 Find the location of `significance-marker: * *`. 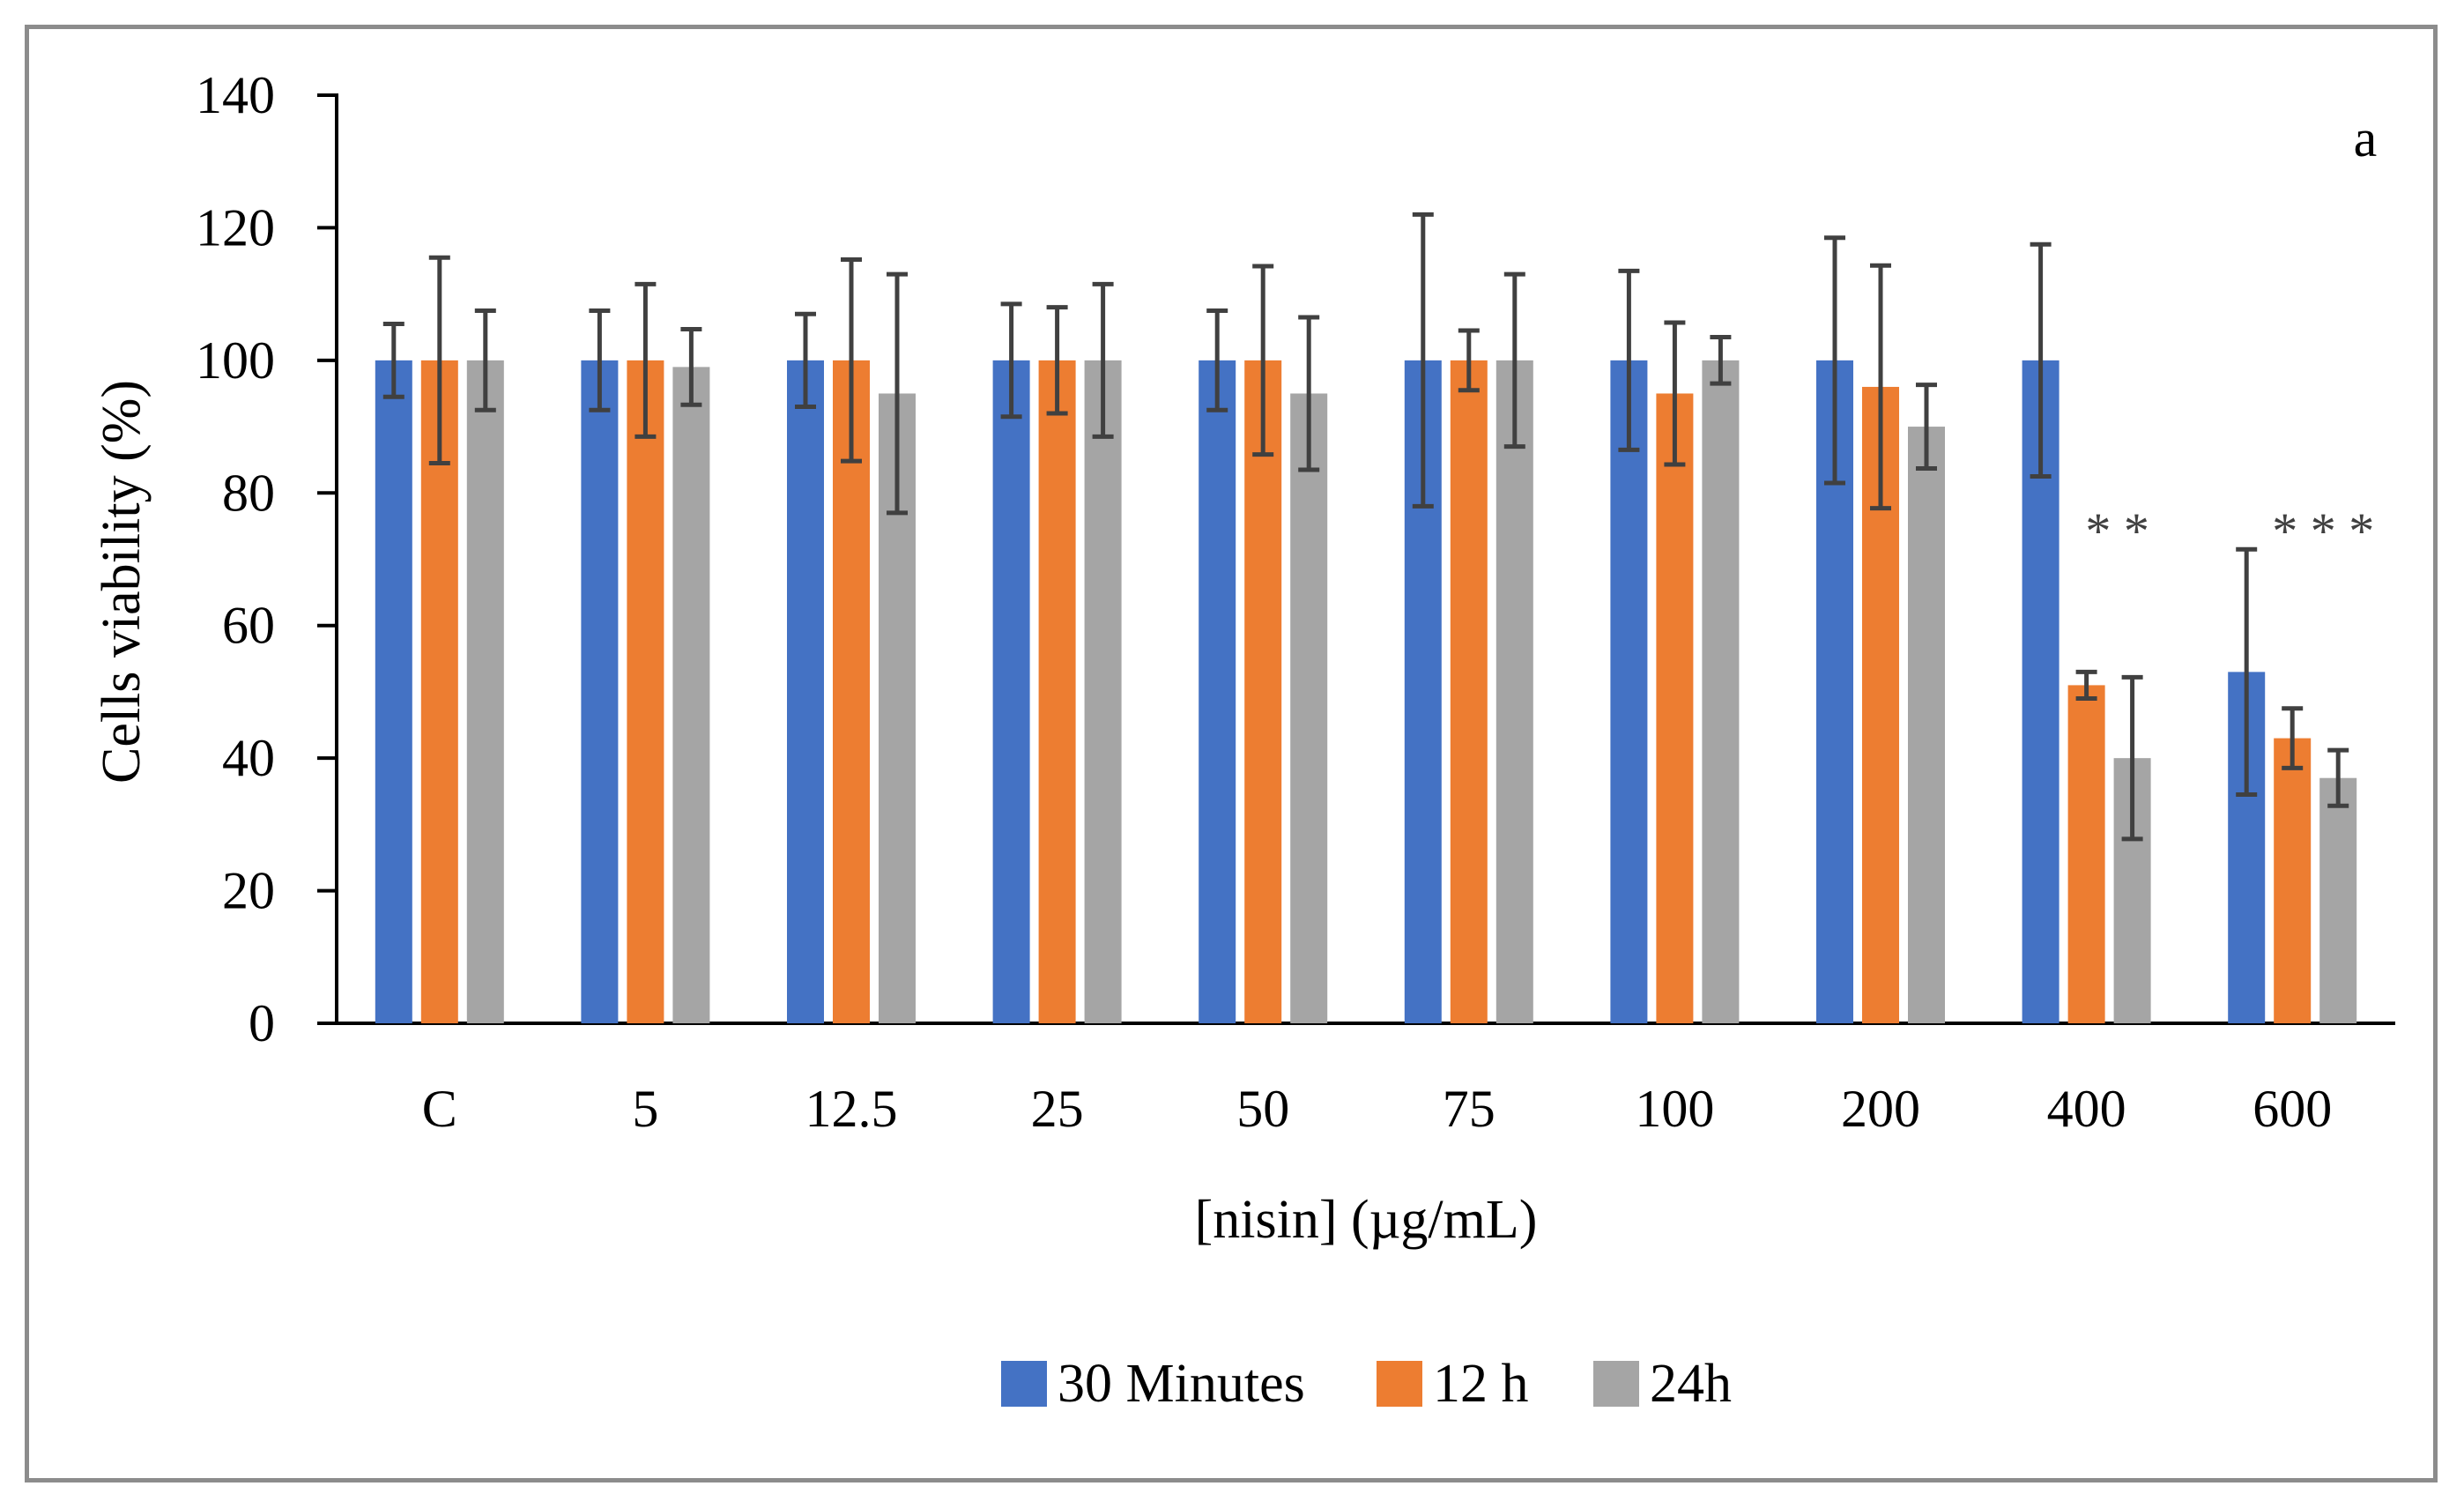

significance-marker: * * is located at coordinates (2117, 531).